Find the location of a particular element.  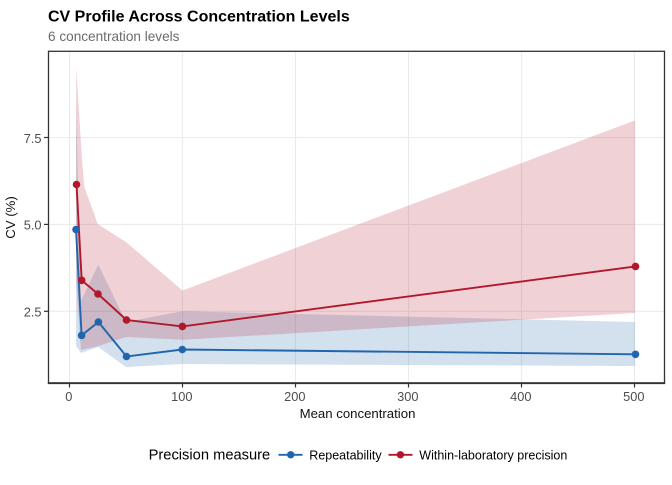

svg-text: 500 is located at coordinates (633, 396).